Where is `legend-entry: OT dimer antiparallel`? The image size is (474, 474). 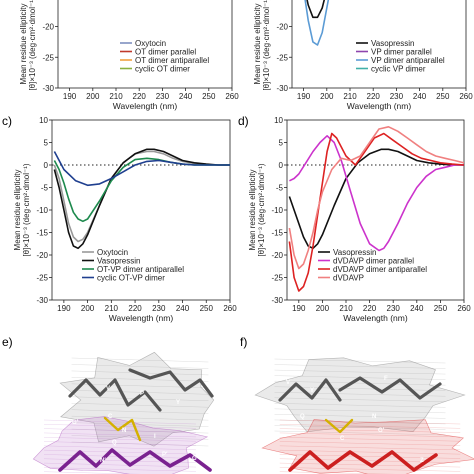
legend-entry: OT dimer antiparallel is located at coordinates (172, 60).